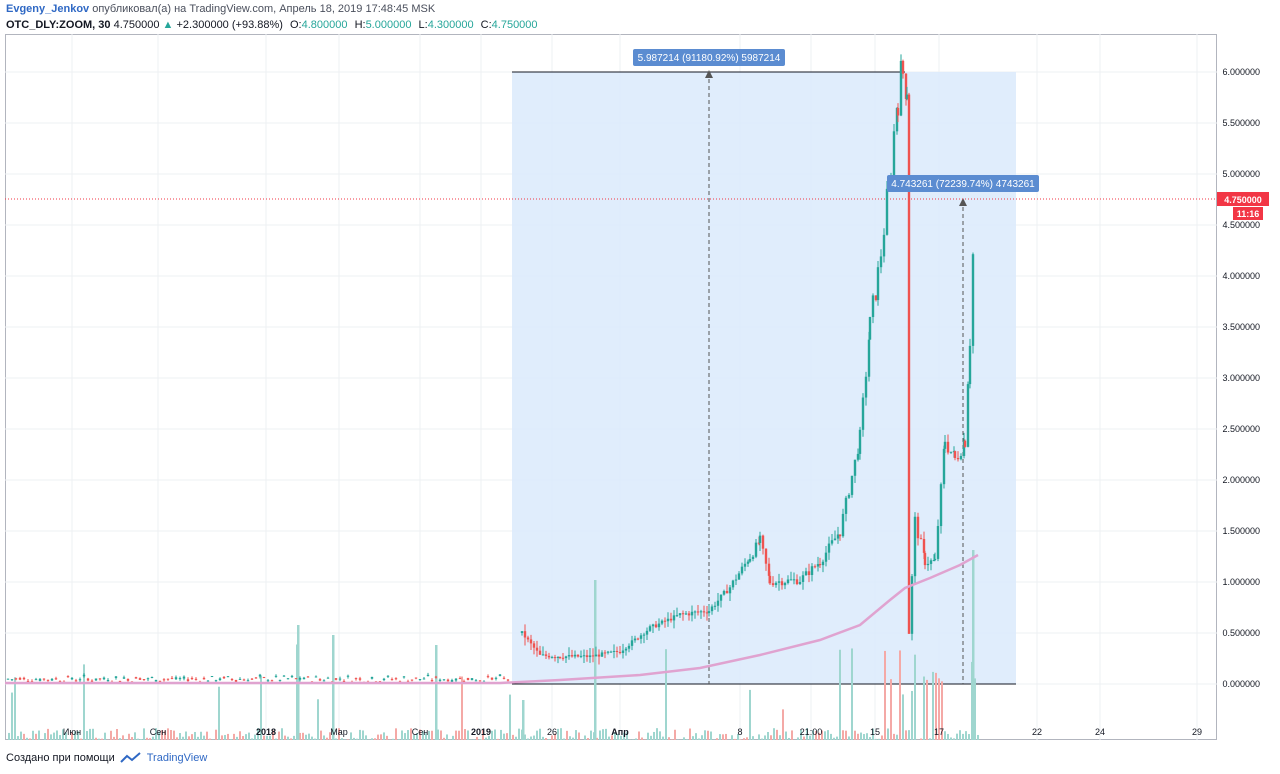 This screenshot has height=774, width=1280. I want to click on volume-spike, so click(436, 692).